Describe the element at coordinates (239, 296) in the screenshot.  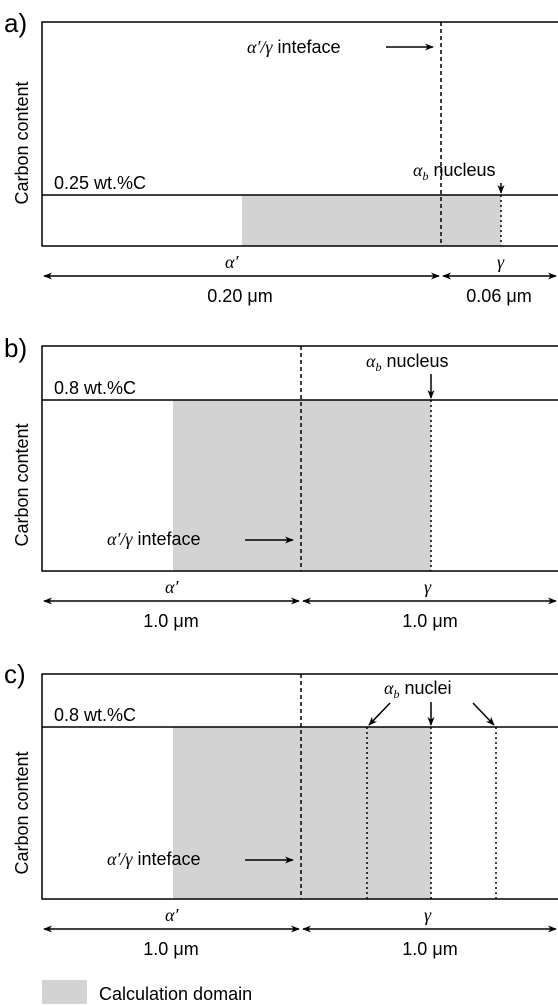
I see `width-alpha-prime: 0.20 μm` at that location.